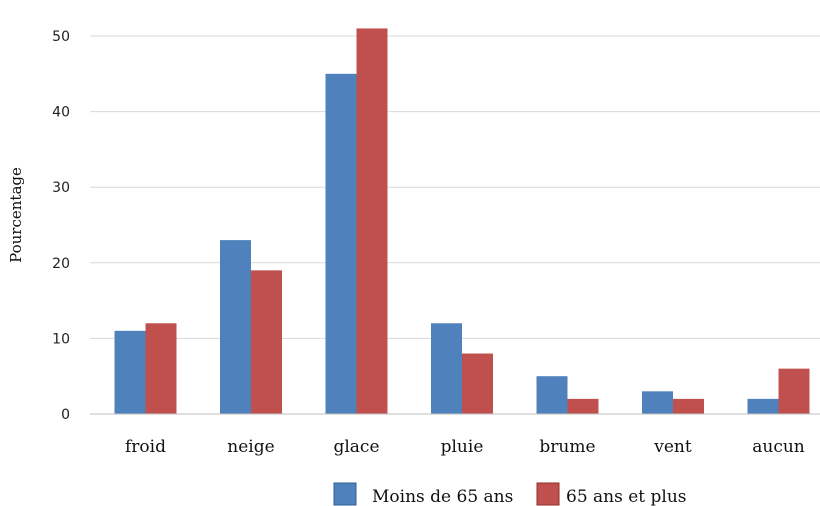 Image resolution: width=820 pixels, height=506 pixels. I want to click on x-category-label: froid, so click(145, 447).